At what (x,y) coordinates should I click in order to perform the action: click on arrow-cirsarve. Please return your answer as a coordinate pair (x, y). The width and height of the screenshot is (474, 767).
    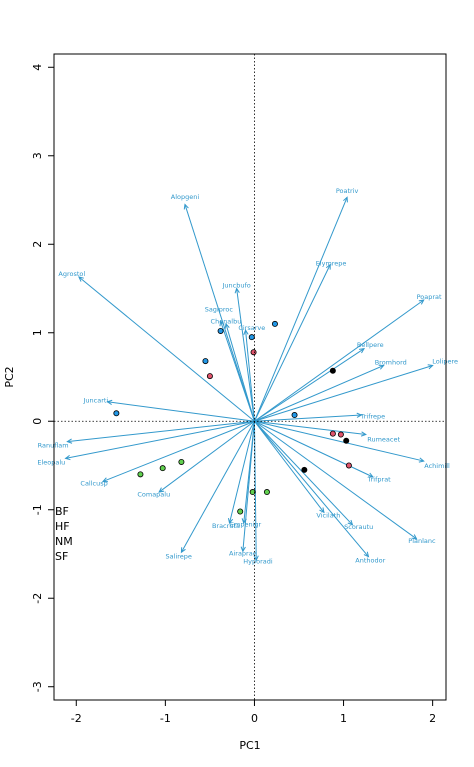
    Looking at the image, I should click on (250, 376).